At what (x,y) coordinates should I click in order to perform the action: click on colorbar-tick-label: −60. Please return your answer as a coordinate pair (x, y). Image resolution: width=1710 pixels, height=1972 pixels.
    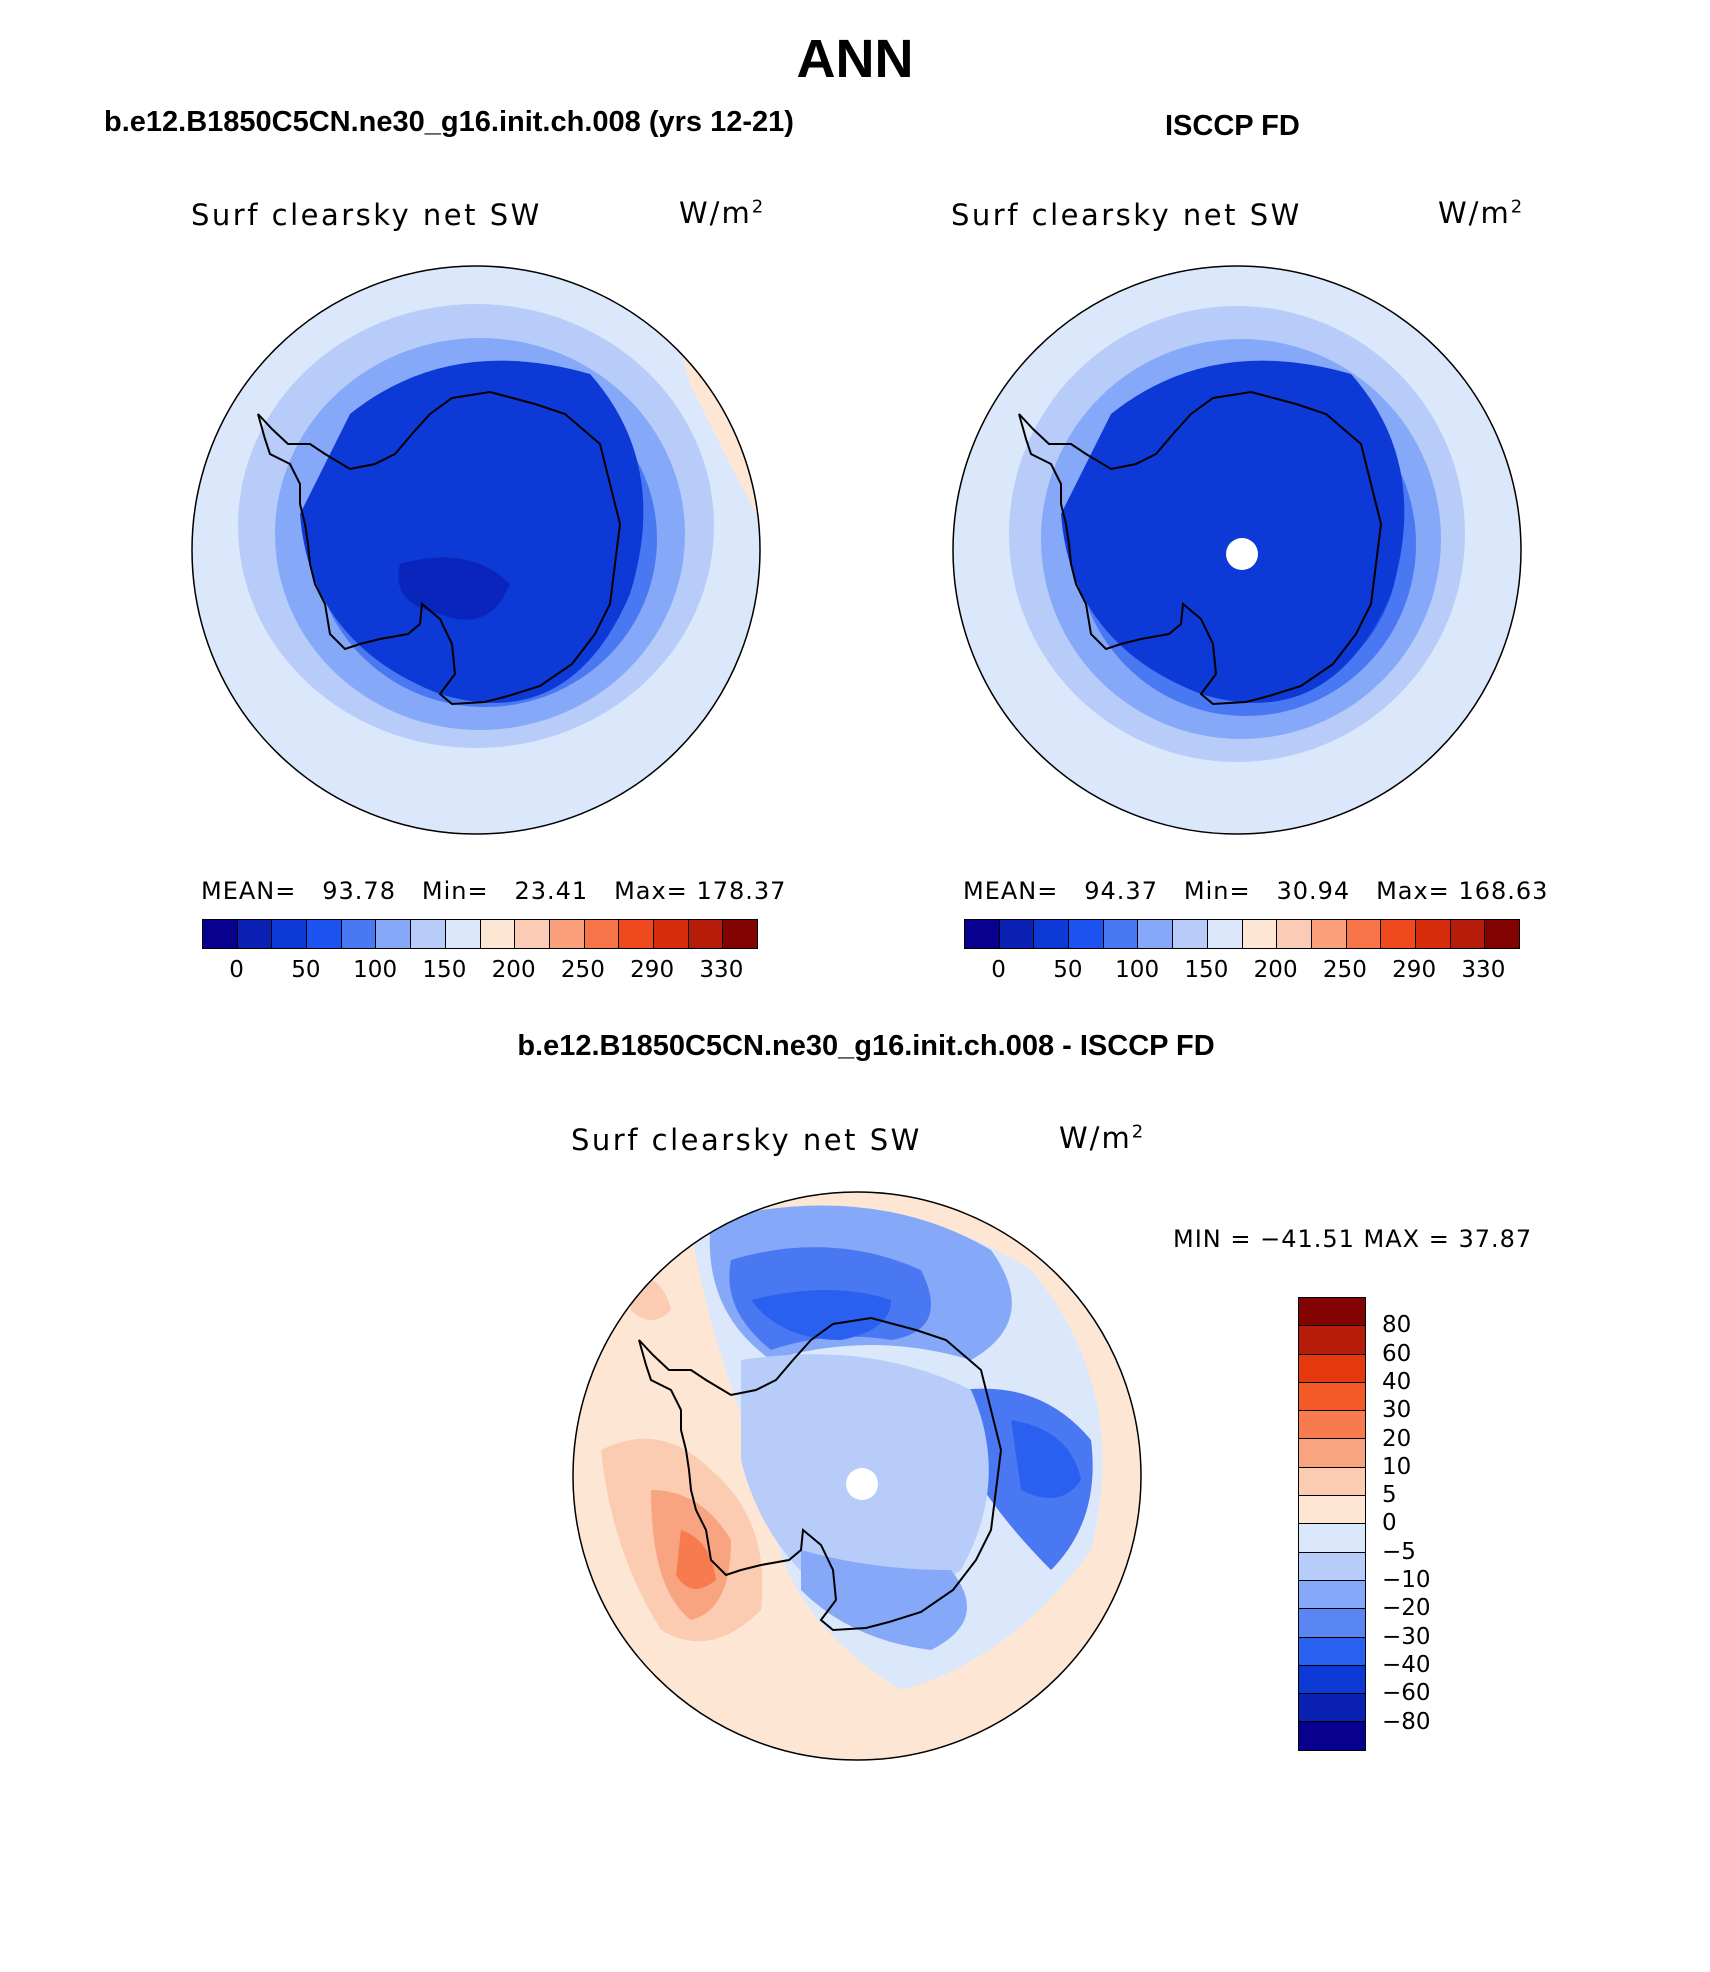
    Looking at the image, I should click on (1406, 1693).